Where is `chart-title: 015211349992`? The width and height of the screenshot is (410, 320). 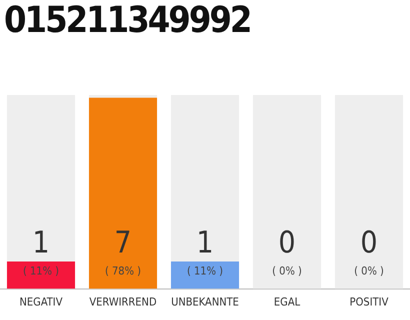 chart-title: 015211349992 is located at coordinates (127, 20).